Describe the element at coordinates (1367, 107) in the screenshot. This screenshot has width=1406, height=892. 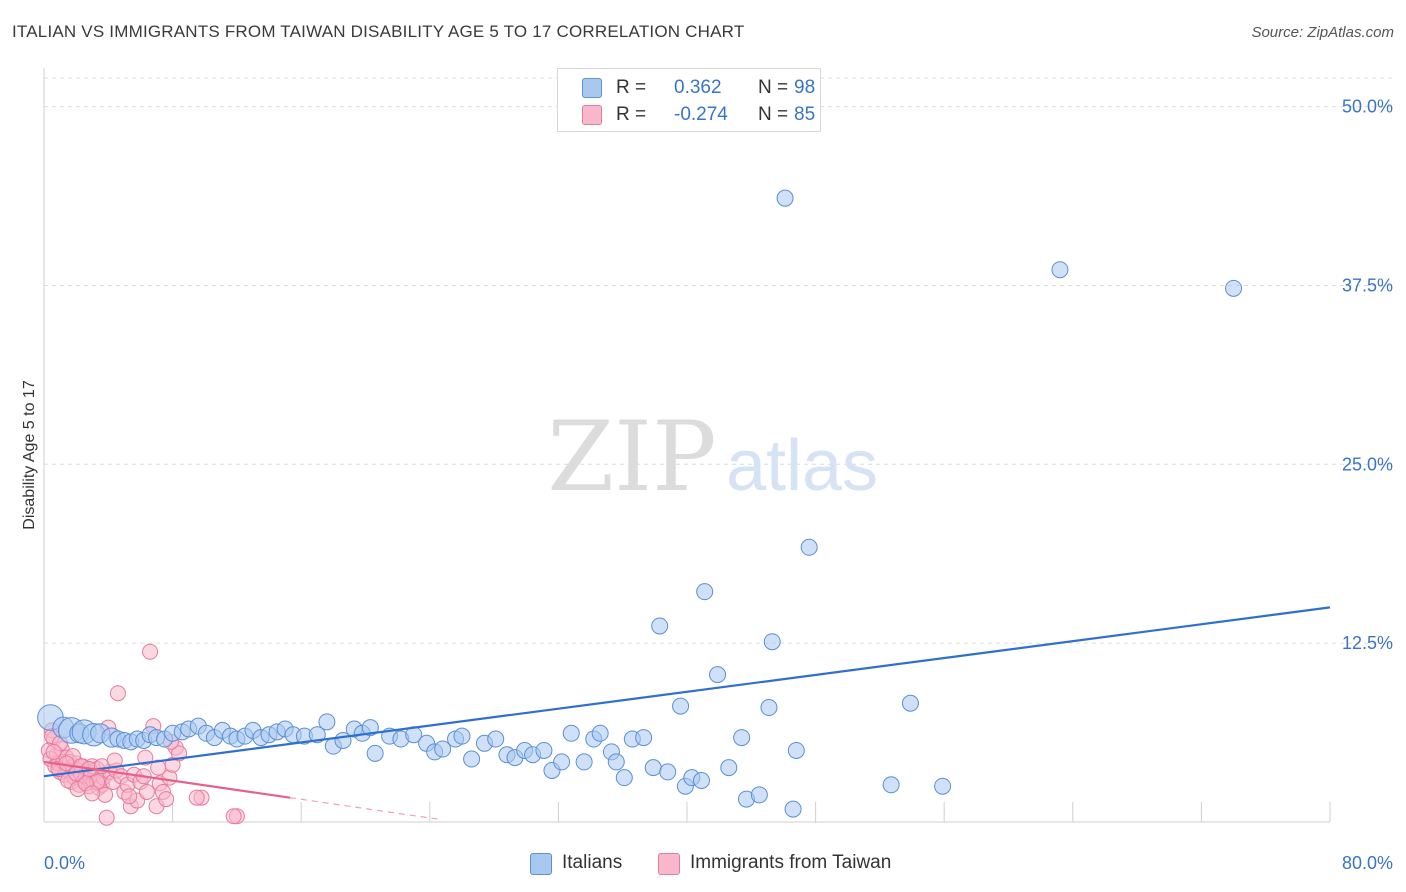
I see `y-tick-label: 50.0%` at that location.